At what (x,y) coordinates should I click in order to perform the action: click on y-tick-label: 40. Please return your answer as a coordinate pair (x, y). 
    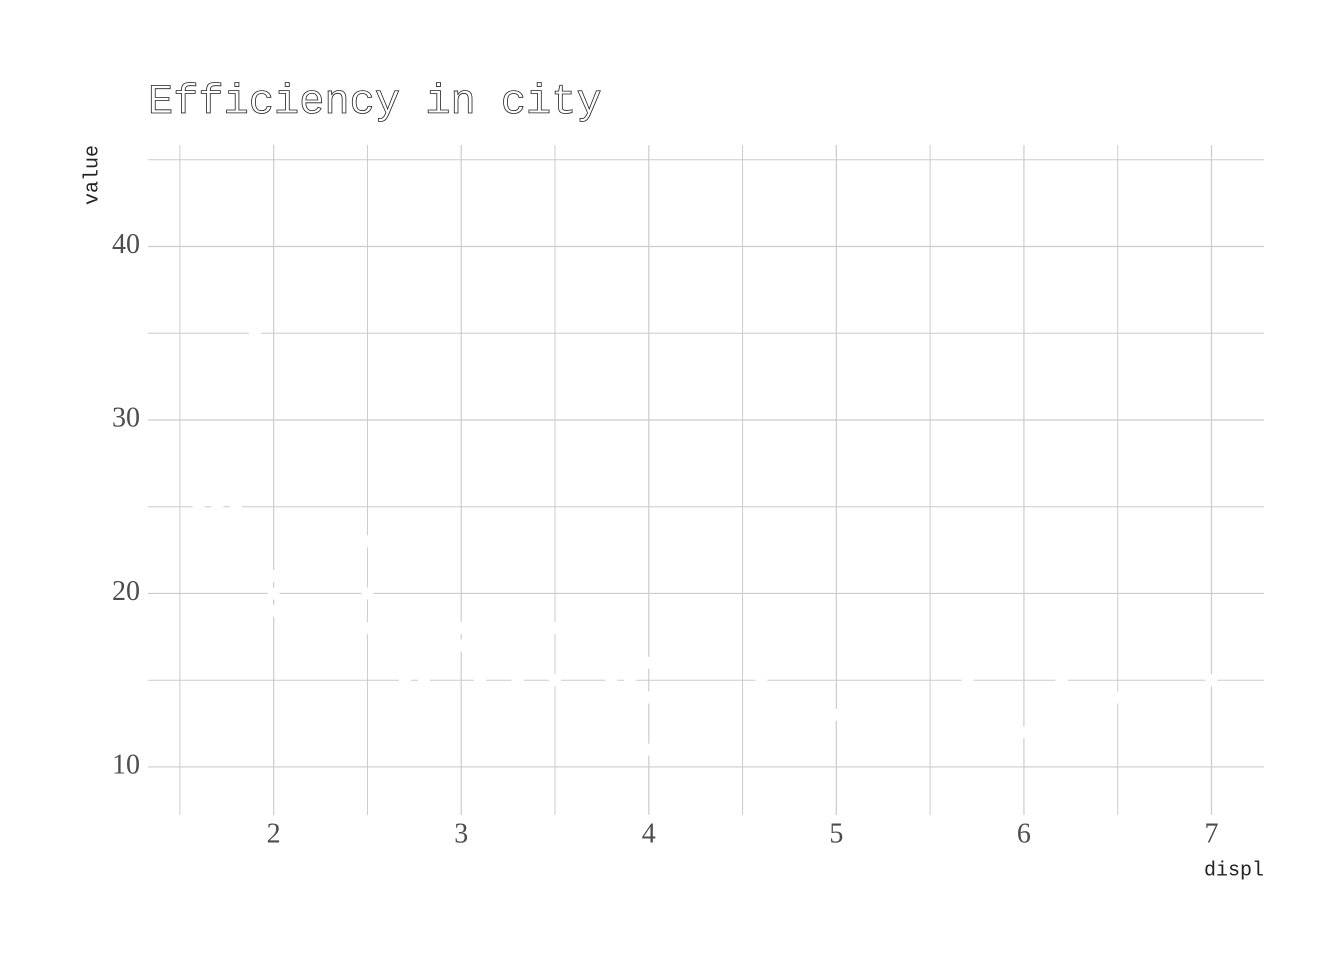
    Looking at the image, I should click on (126, 244).